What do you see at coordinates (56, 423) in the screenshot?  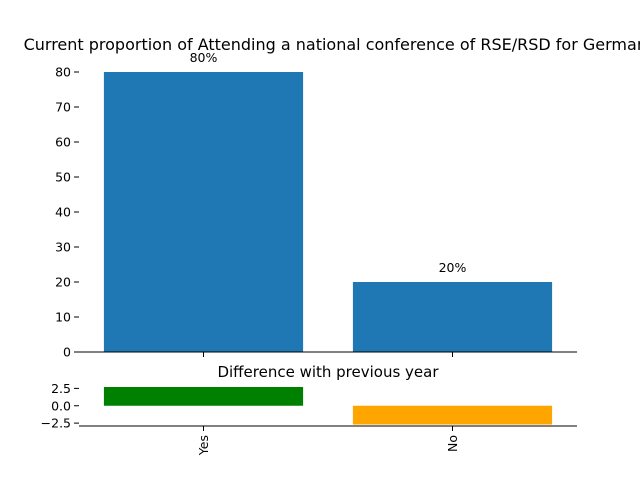 I see `diff-ytick-label: −2.5` at bounding box center [56, 423].